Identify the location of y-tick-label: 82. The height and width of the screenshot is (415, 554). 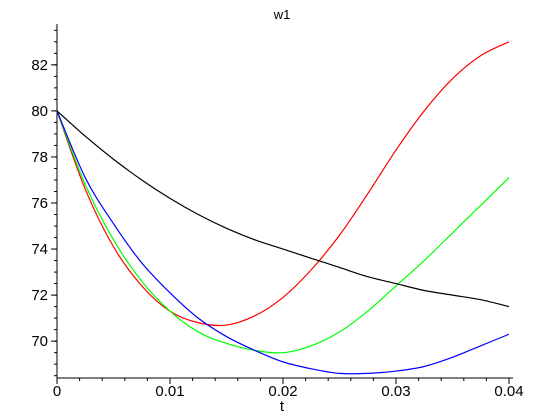
(39, 65).